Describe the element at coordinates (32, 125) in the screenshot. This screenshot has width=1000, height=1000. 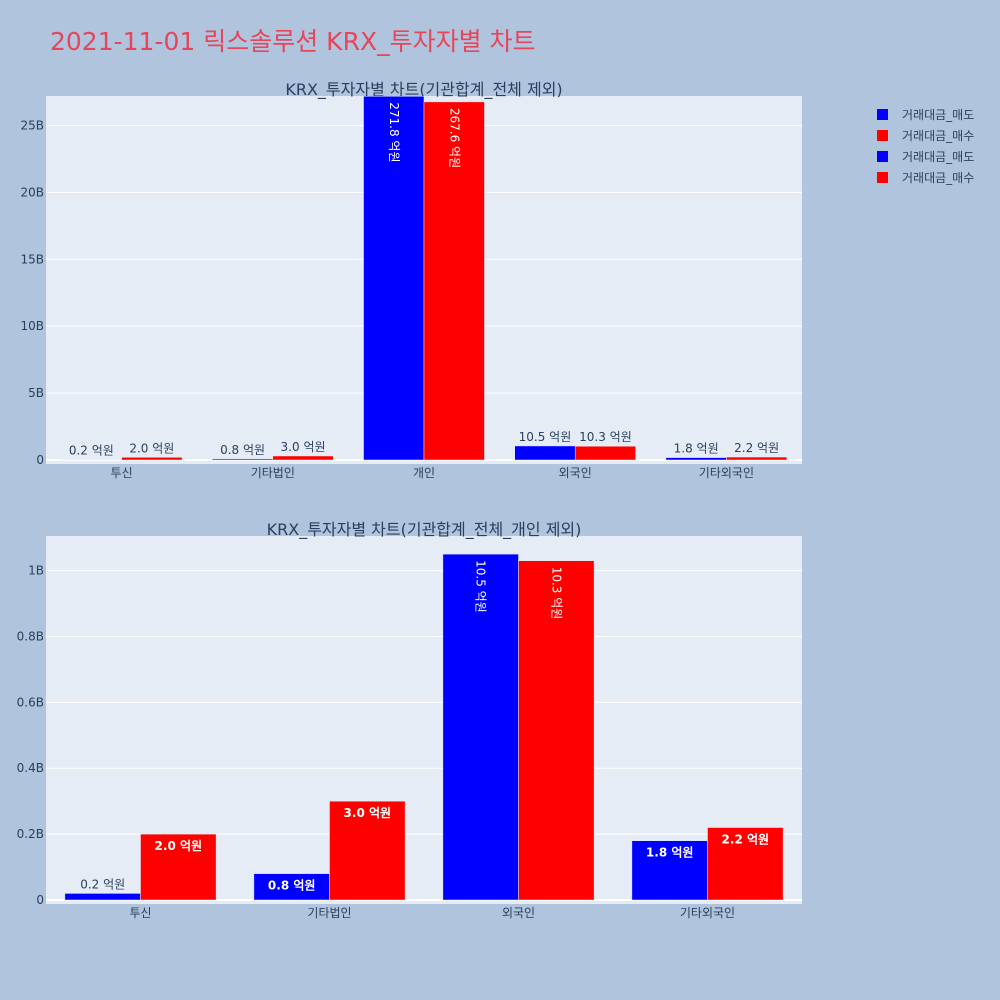
I see `y-tick-label: 25B` at that location.